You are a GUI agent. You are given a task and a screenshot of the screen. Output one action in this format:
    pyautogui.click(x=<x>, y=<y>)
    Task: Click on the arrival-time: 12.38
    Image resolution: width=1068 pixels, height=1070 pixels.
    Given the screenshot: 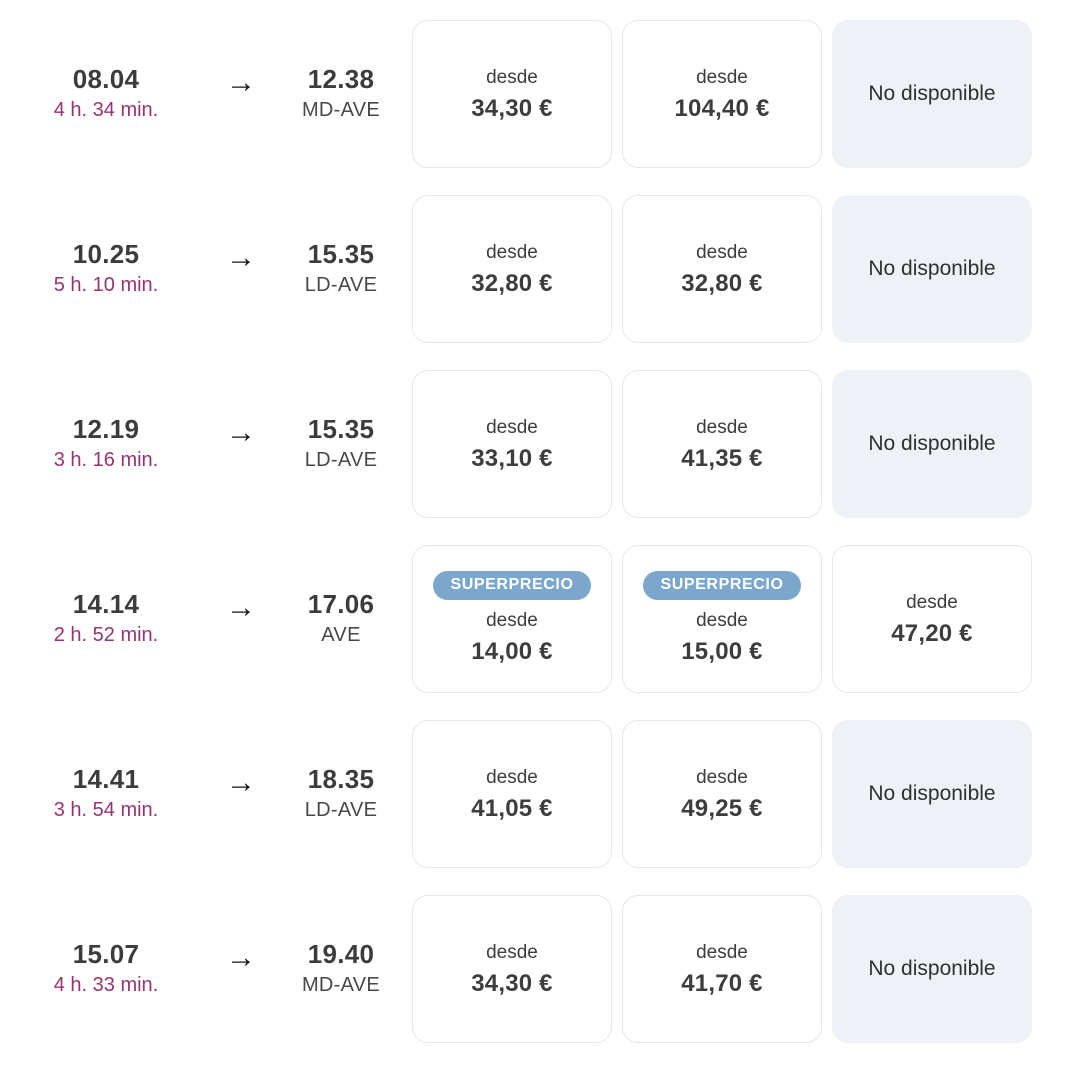 What is the action you would take?
    pyautogui.click(x=341, y=79)
    